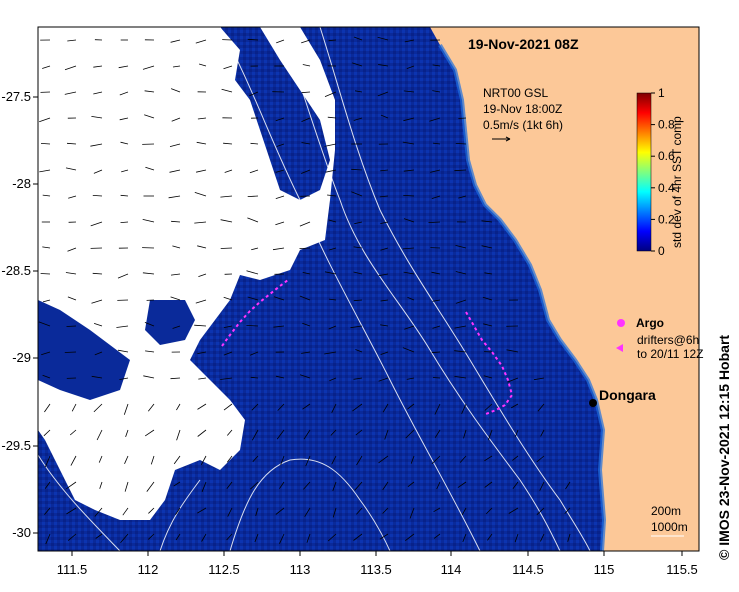  What do you see at coordinates (660, 172) in the screenshot?
I see `colorbar: 1 0.8 0.6 0.4 0.2 0 std dev of 4hr SST comp` at bounding box center [660, 172].